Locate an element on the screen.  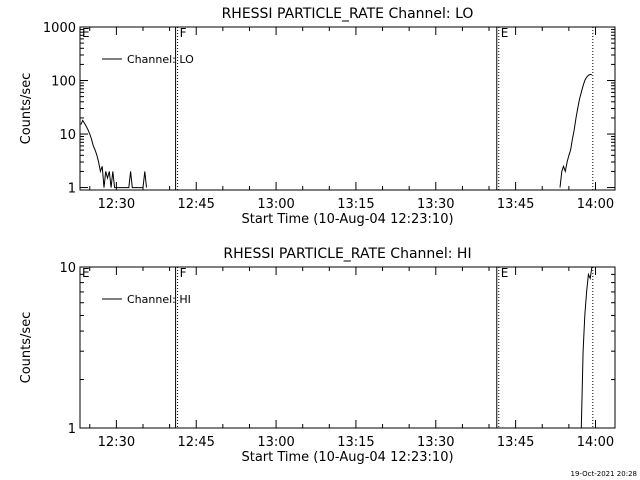
footer-timestamp: 19-Oct-2021 20:28 is located at coordinates (604, 474).